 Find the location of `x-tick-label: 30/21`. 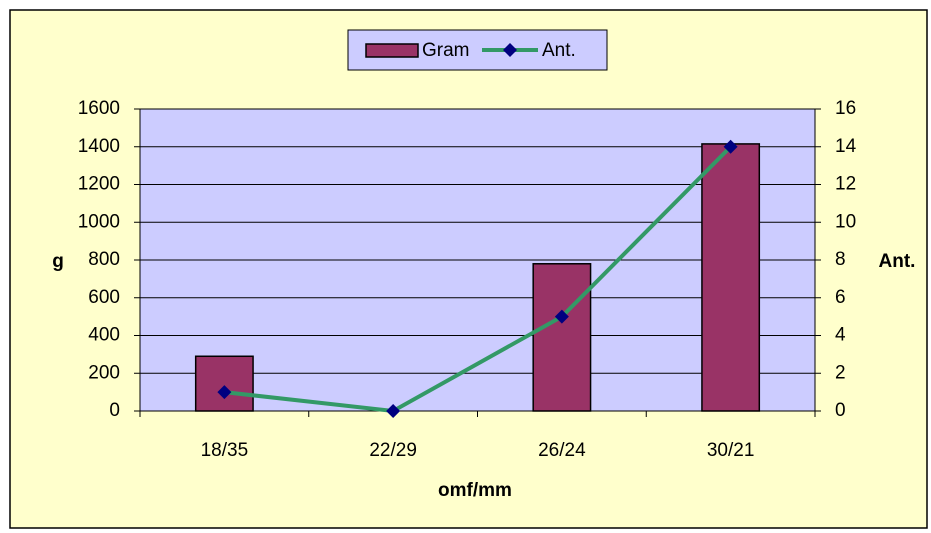

x-tick-label: 30/21 is located at coordinates (731, 450).